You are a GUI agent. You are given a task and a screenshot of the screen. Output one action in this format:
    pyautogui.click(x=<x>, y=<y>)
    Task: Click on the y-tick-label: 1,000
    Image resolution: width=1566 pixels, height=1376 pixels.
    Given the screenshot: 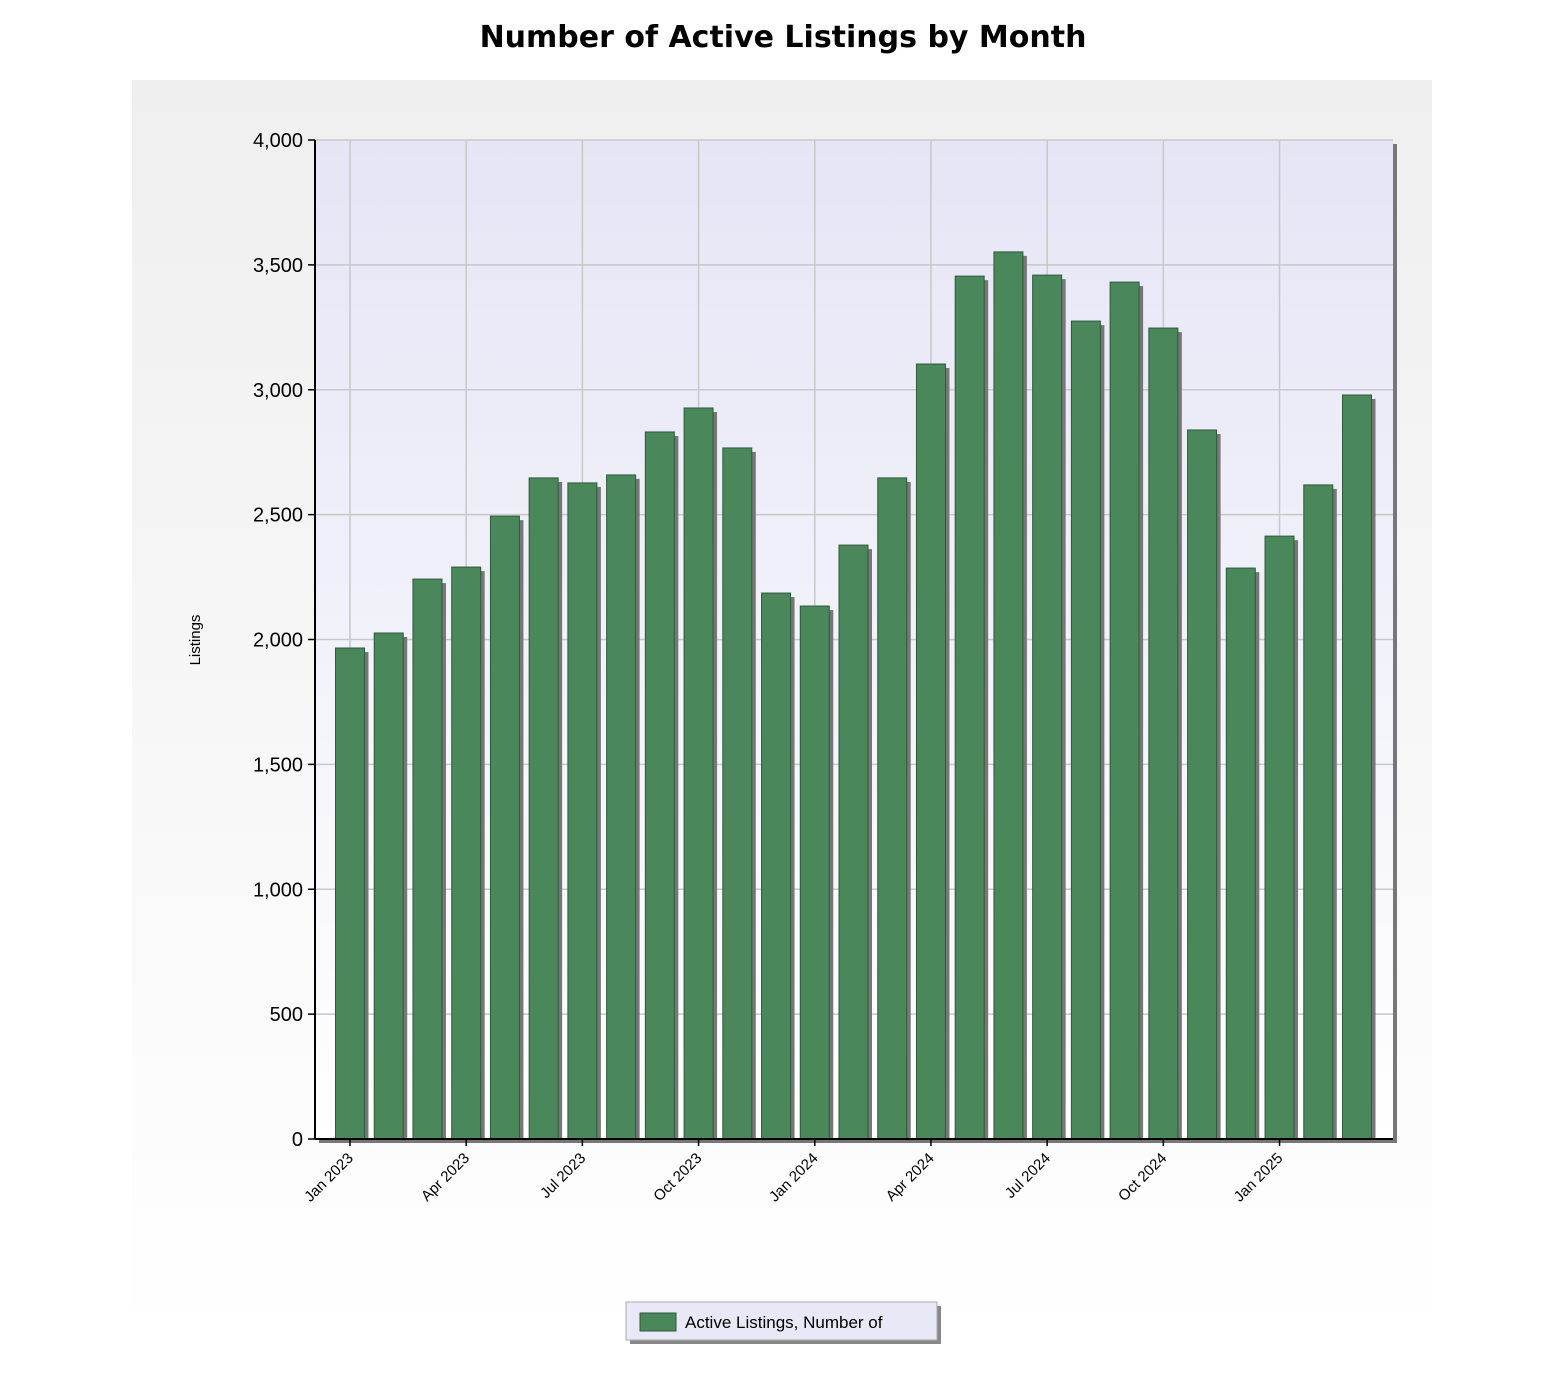 What is the action you would take?
    pyautogui.click(x=278, y=890)
    